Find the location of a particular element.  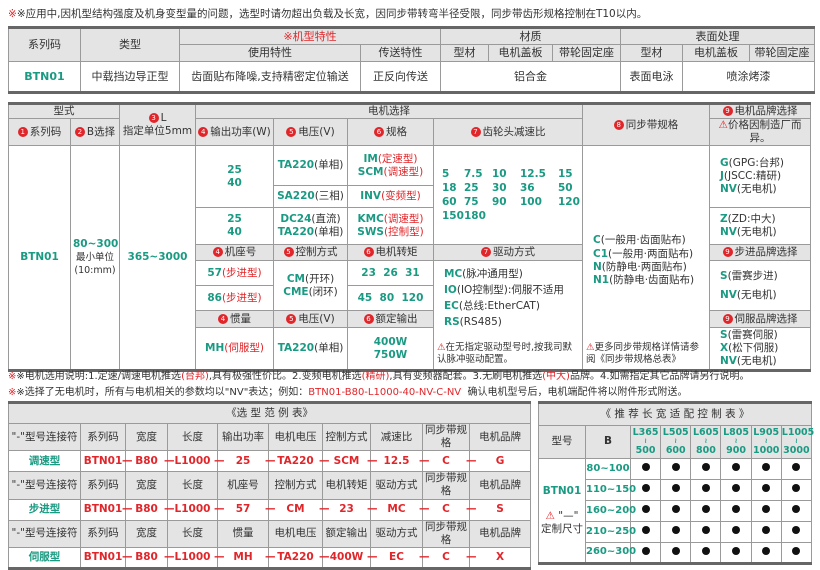

example-header-cell: 宽度 is located at coordinates (146, 437).